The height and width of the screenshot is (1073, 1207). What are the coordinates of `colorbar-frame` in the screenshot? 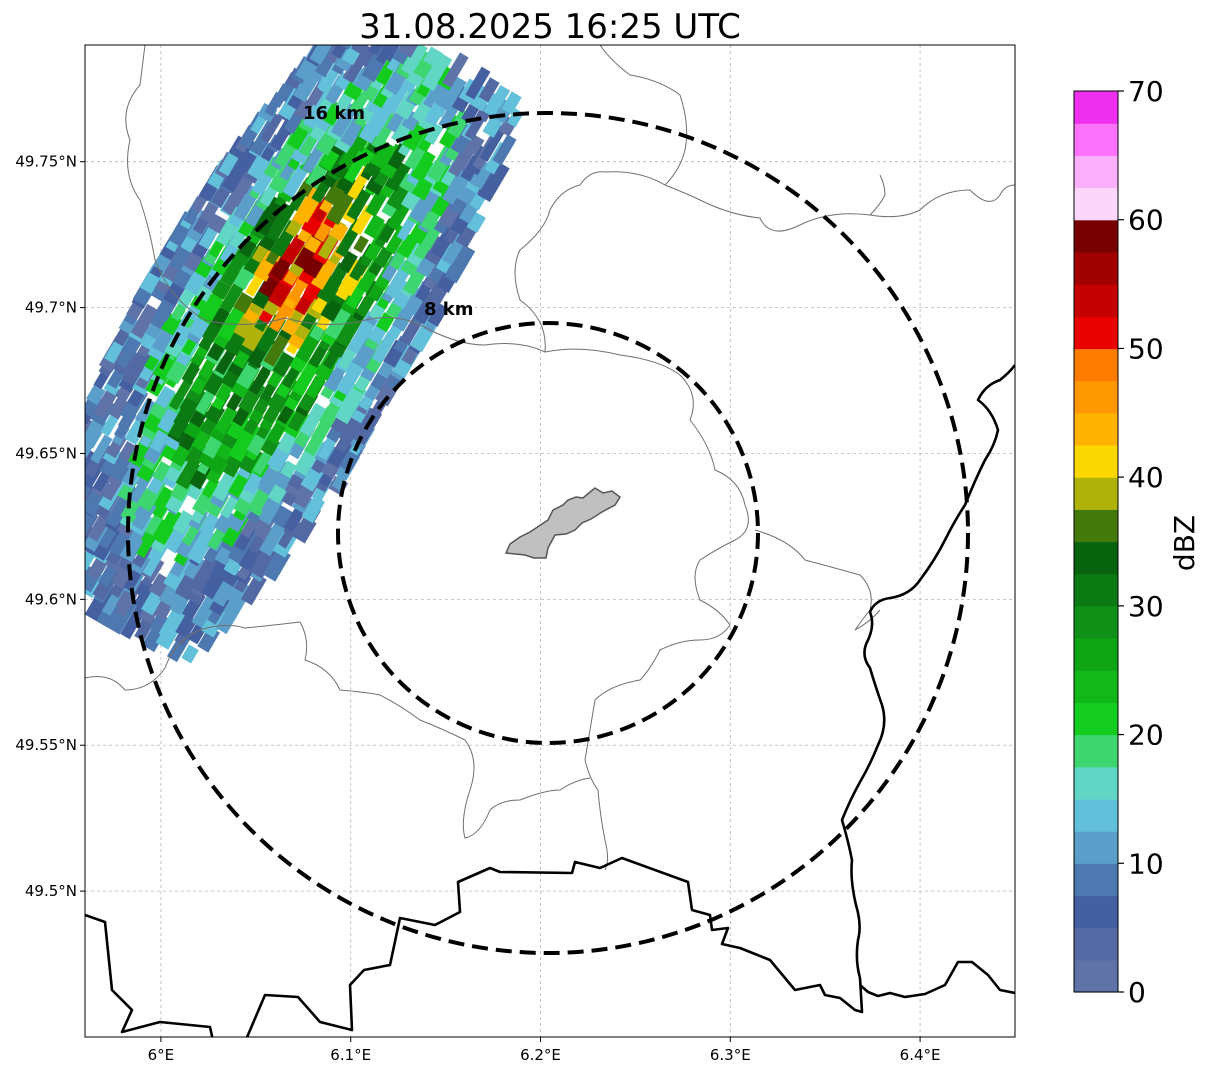 It's located at (1096, 541).